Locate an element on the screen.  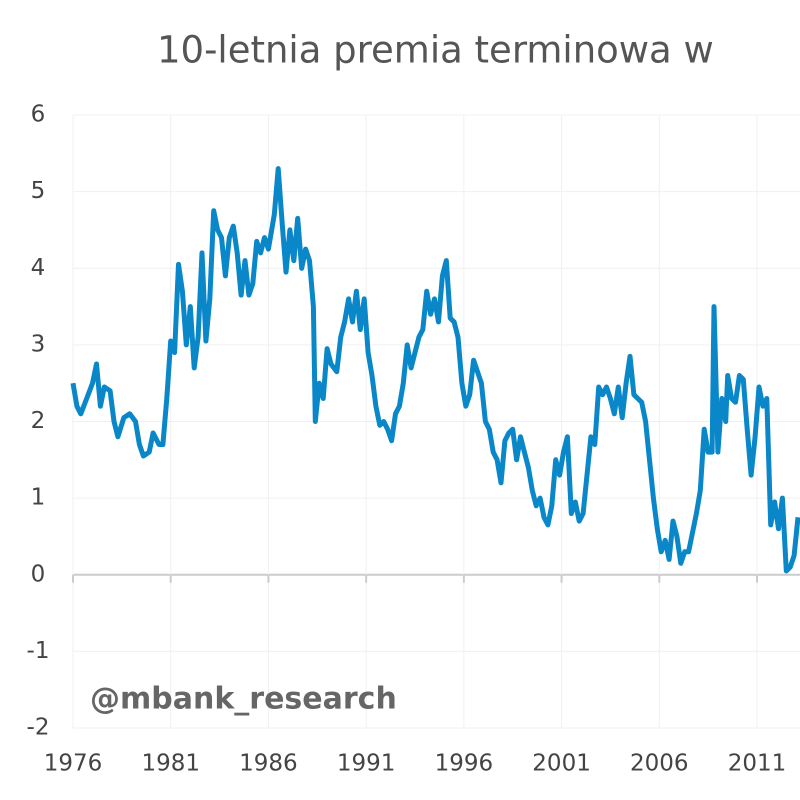
y-tick-label: 6 is located at coordinates (38, 115).